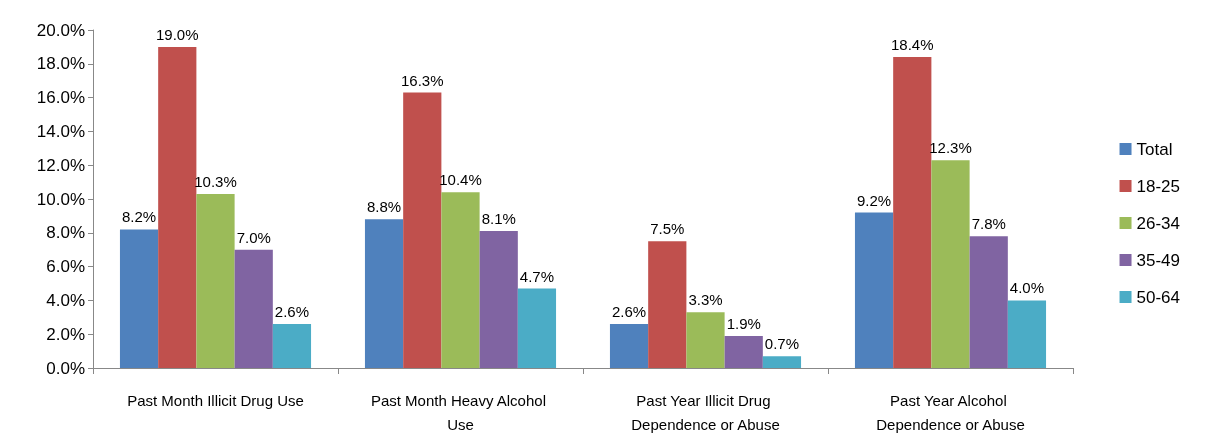 The image size is (1228, 447). Describe the element at coordinates (215, 400) in the screenshot. I see `x-tick-label: Past Month Illicit Drug Use` at that location.